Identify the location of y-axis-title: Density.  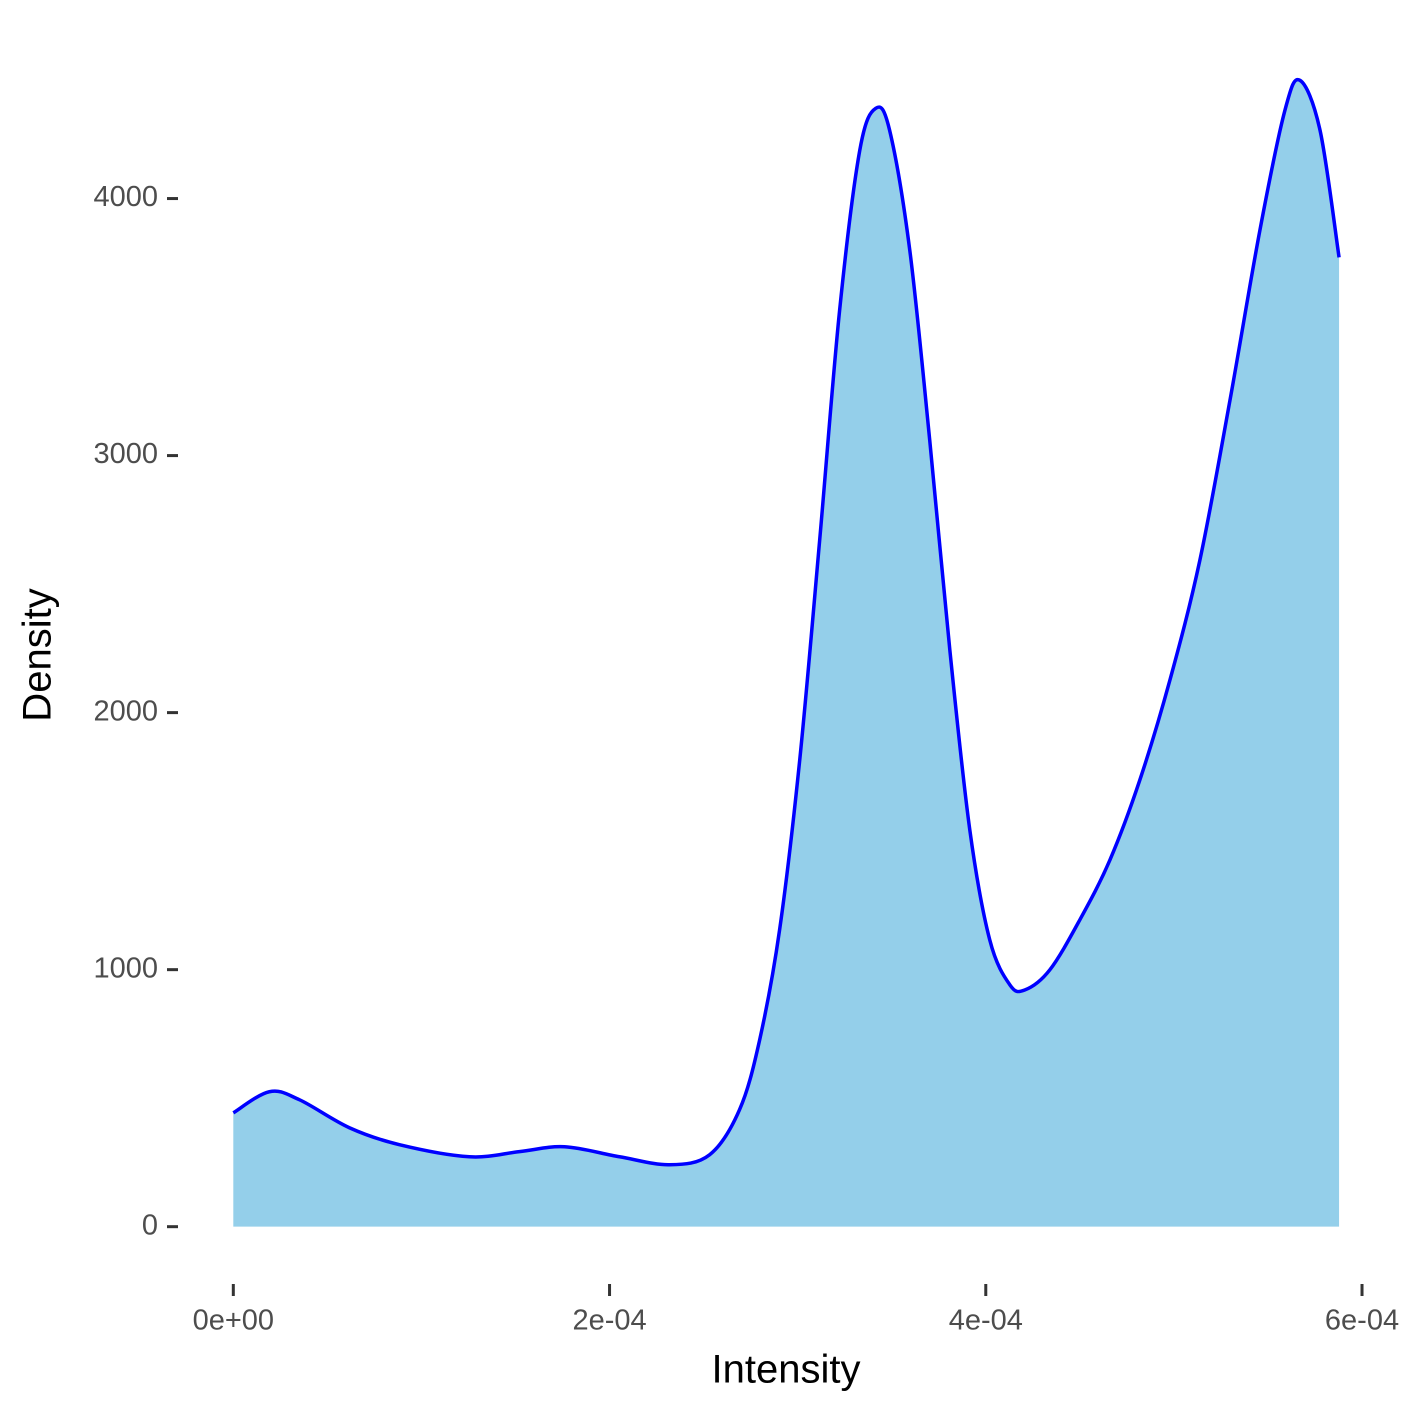
(38, 654).